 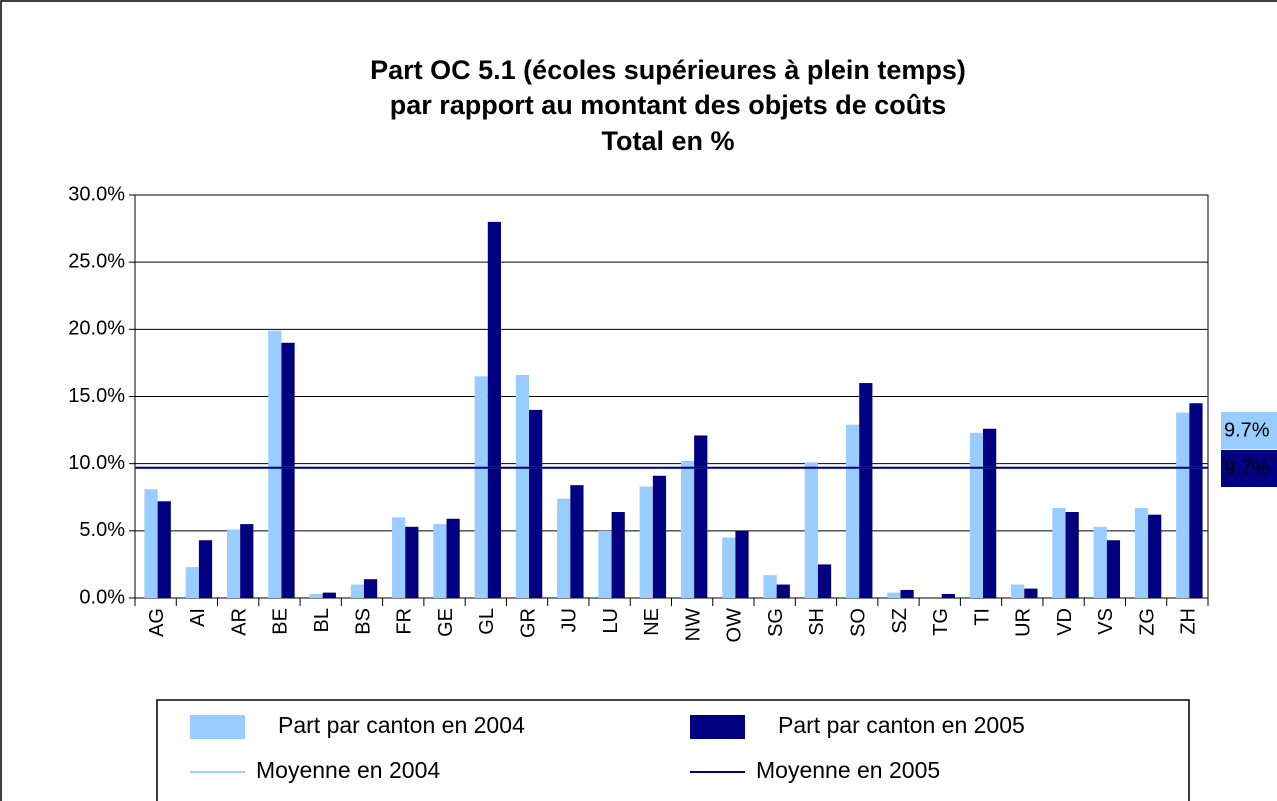 What do you see at coordinates (776, 622) in the screenshot?
I see `x-tick-label: SG` at bounding box center [776, 622].